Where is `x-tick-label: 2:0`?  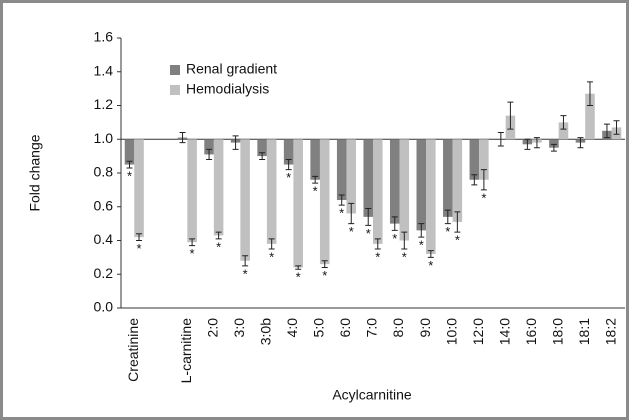
x-tick-label: 2:0 is located at coordinates (213, 328).